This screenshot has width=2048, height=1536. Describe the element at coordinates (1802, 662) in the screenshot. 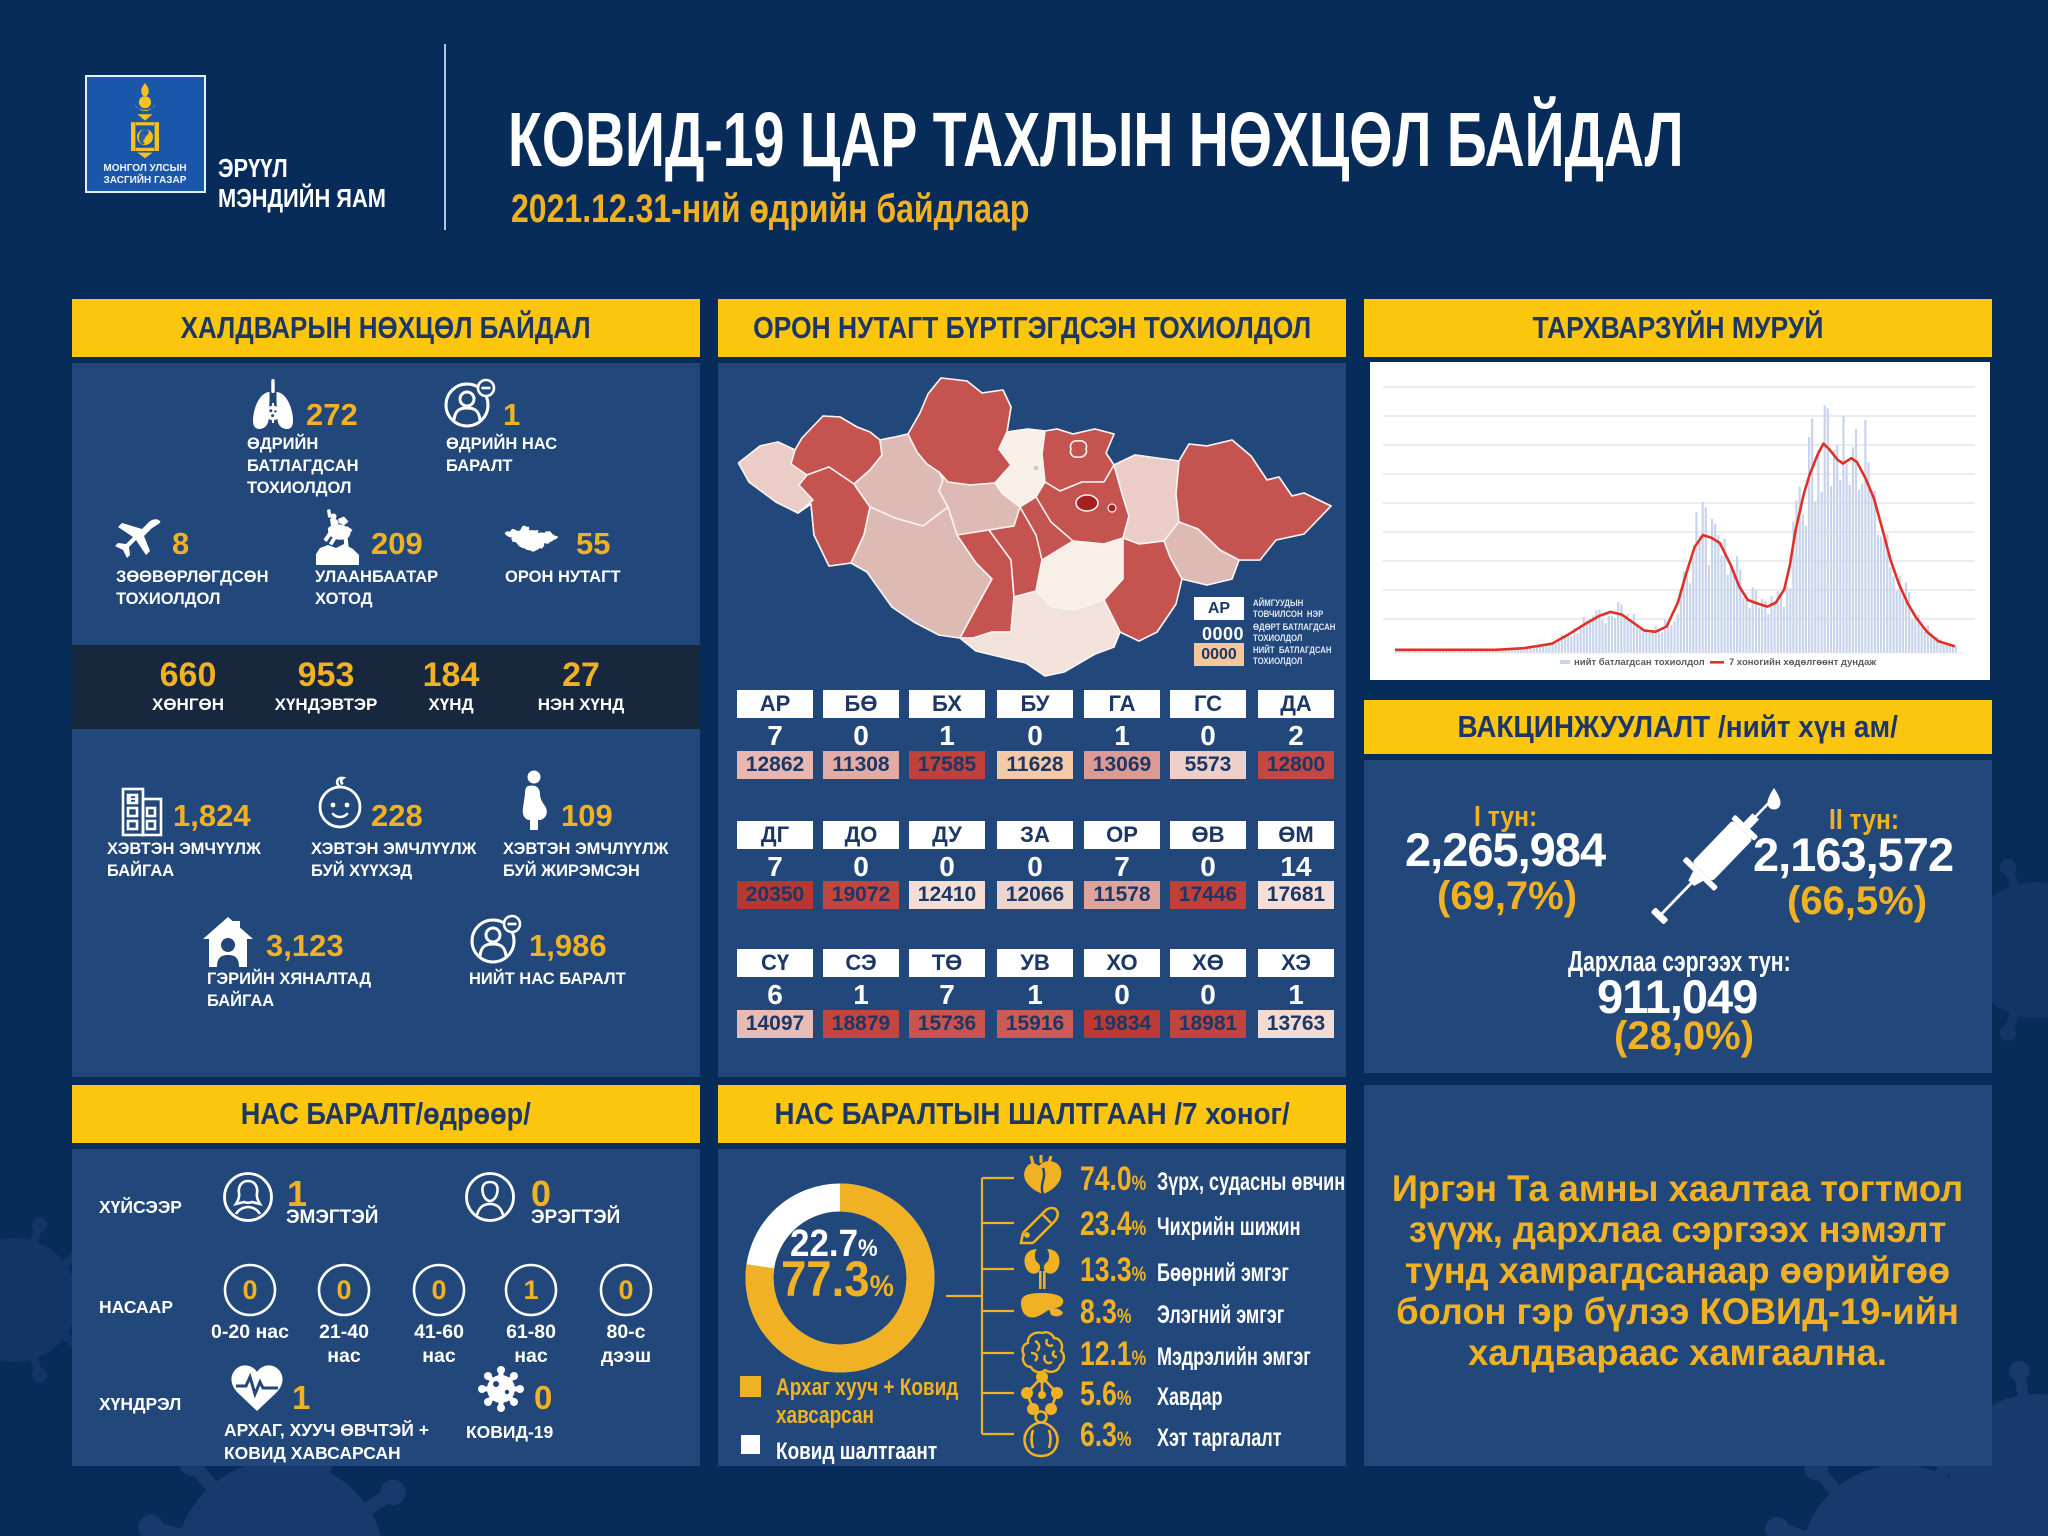

I see `svg-text: 7 хоногийн хөдөлгөөнт дундаж` at that location.